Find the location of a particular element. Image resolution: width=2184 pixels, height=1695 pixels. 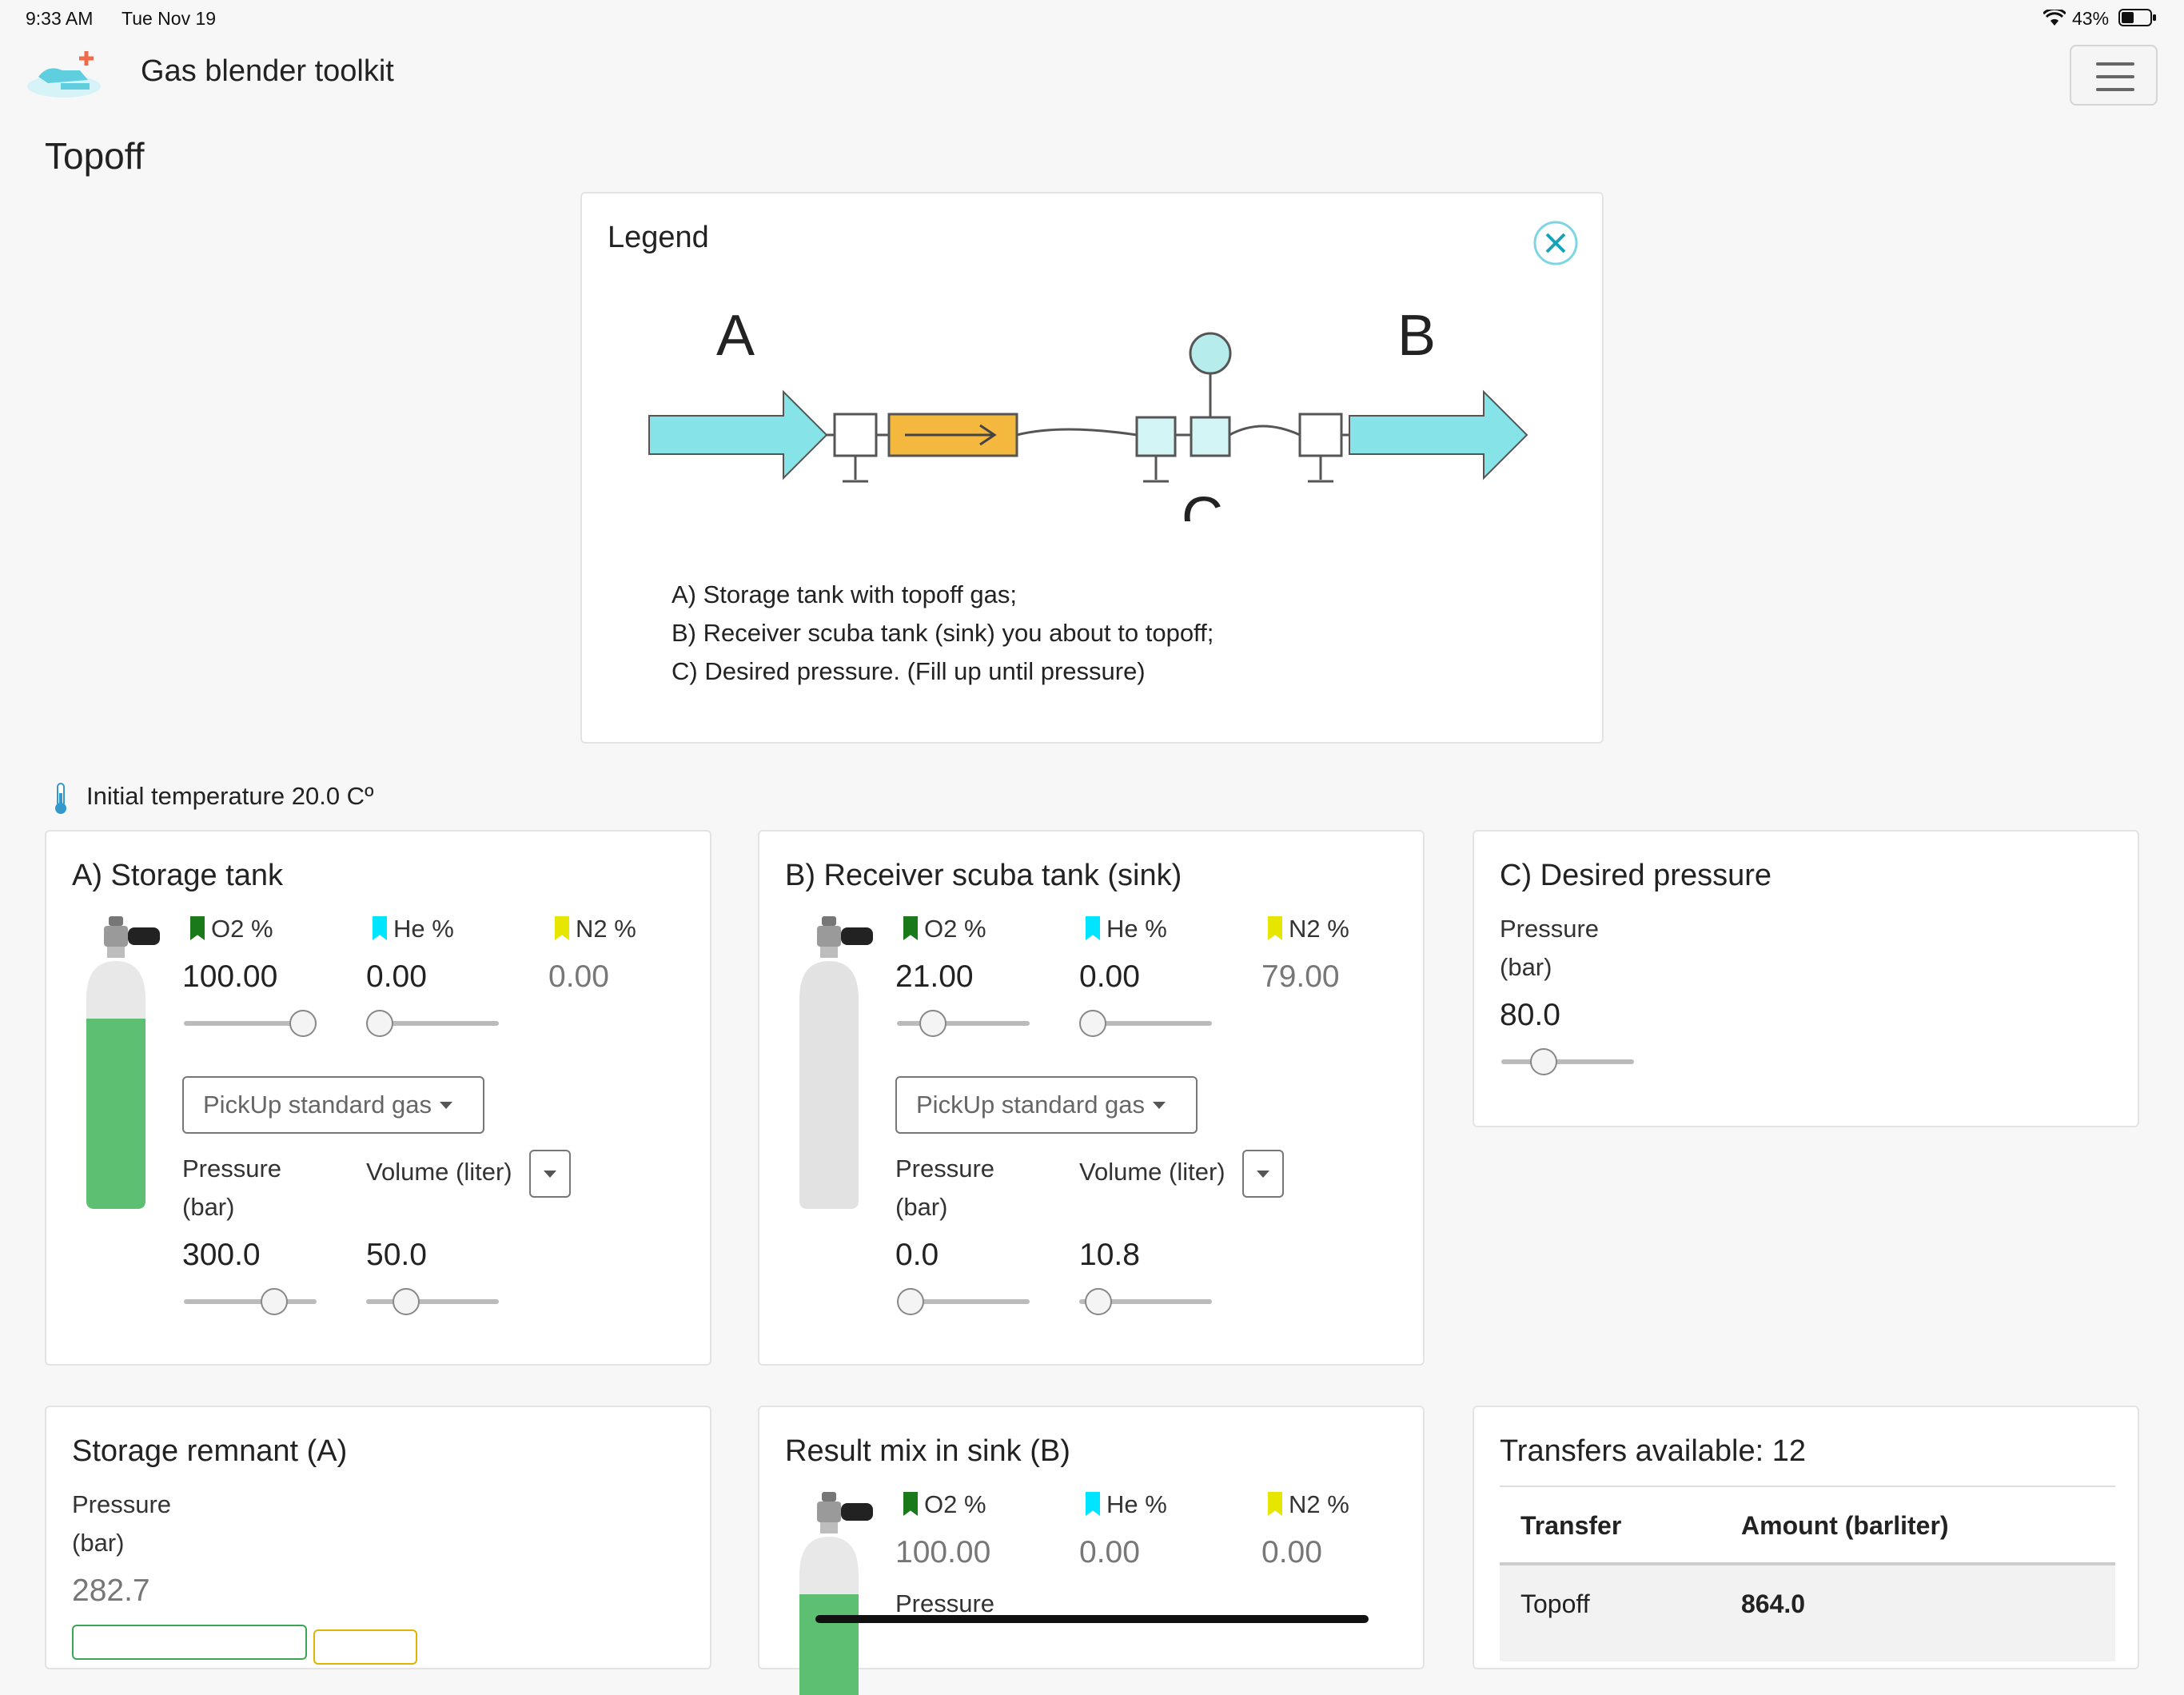

column-header-amount: Amount (barliter) is located at coordinates (1845, 1526).